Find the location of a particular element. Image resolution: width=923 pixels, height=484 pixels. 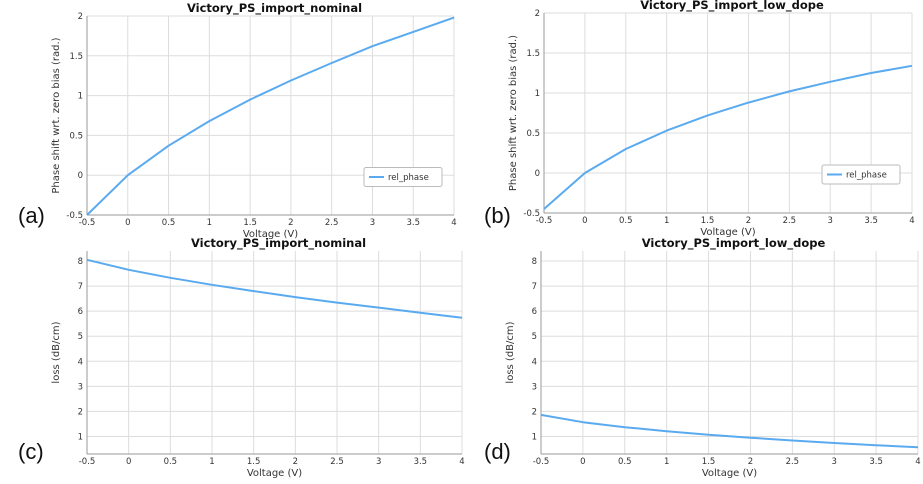

panel-letter-c: (c) is located at coordinates (31, 451).